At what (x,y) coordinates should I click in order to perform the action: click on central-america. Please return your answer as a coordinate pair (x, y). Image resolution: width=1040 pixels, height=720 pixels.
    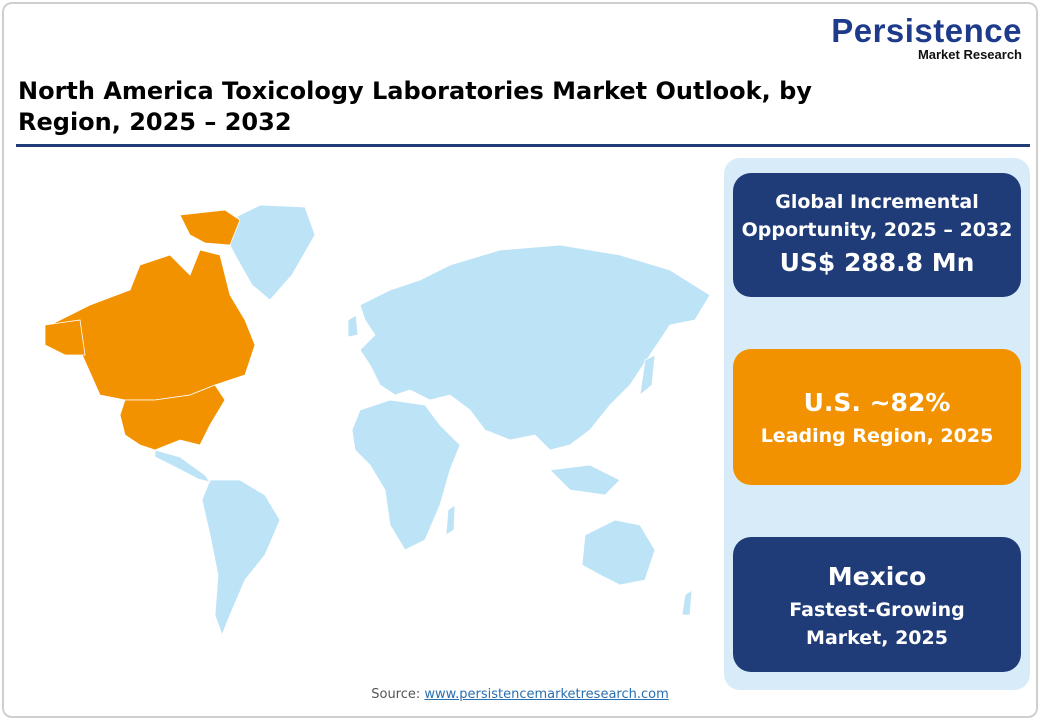
    Looking at the image, I should click on (182, 466).